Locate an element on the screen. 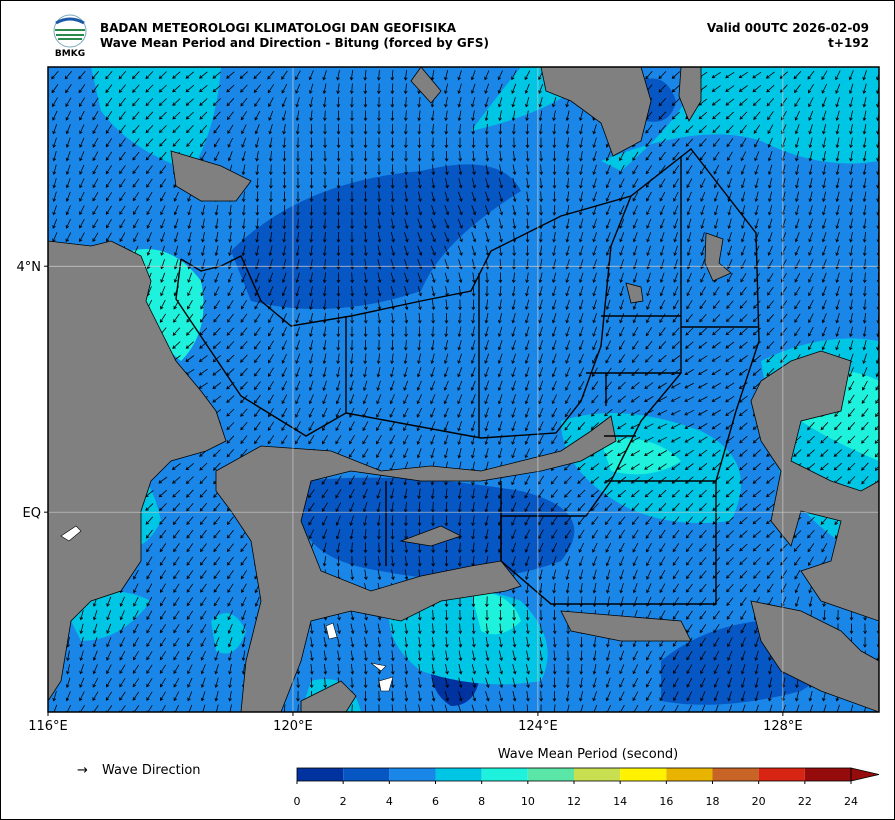 The width and height of the screenshot is (895, 820). legend-label: Wave Direction is located at coordinates (151, 770).